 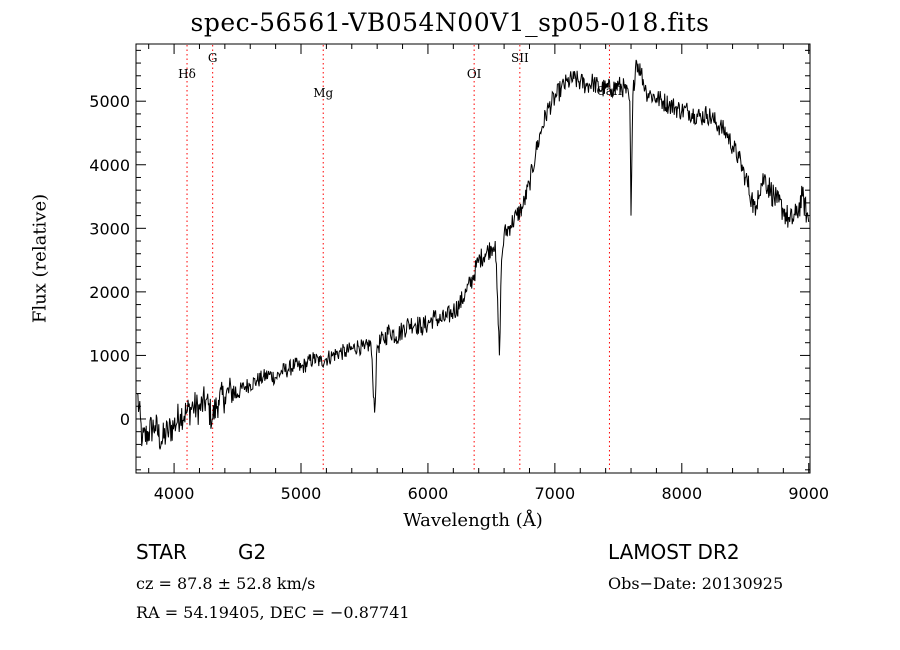 I want to click on x-tick-label: 8000, so click(x=681, y=493).